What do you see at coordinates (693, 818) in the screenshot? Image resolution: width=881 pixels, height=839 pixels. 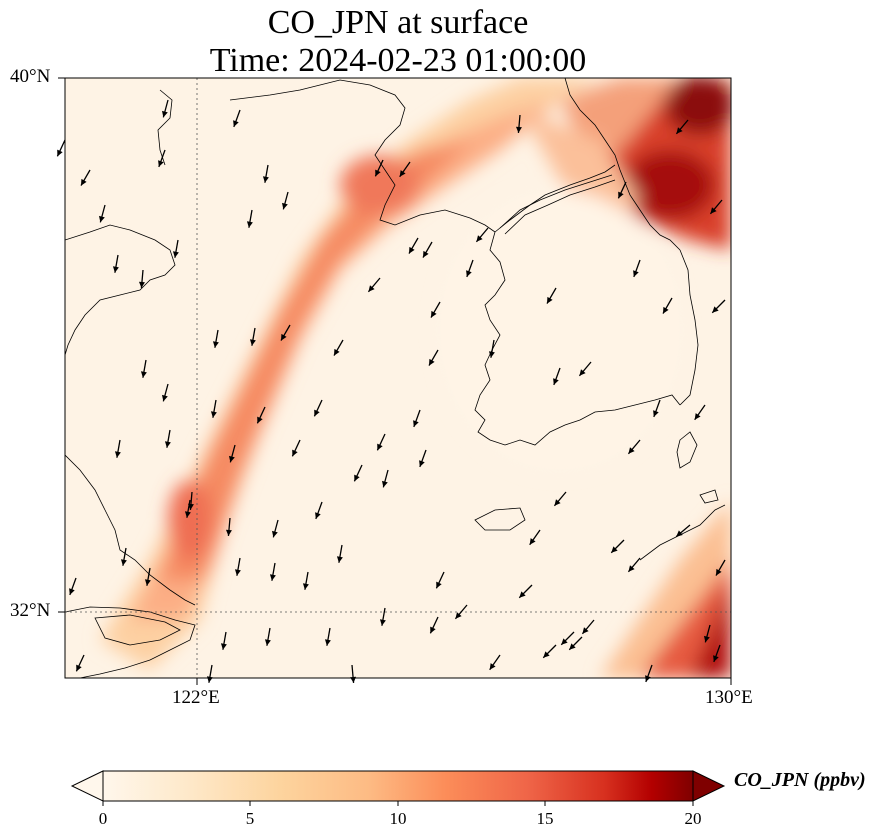 I see `colorbar-tick-20: 20` at bounding box center [693, 818].